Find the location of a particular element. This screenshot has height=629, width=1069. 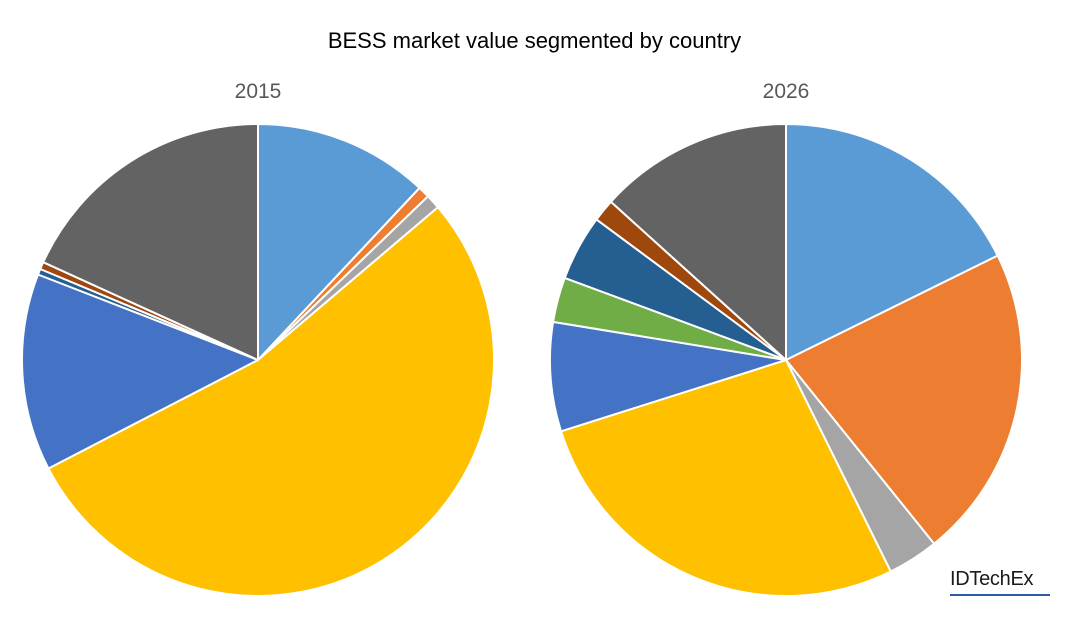

idtechex-logo: IDTechEx is located at coordinates (992, 579).